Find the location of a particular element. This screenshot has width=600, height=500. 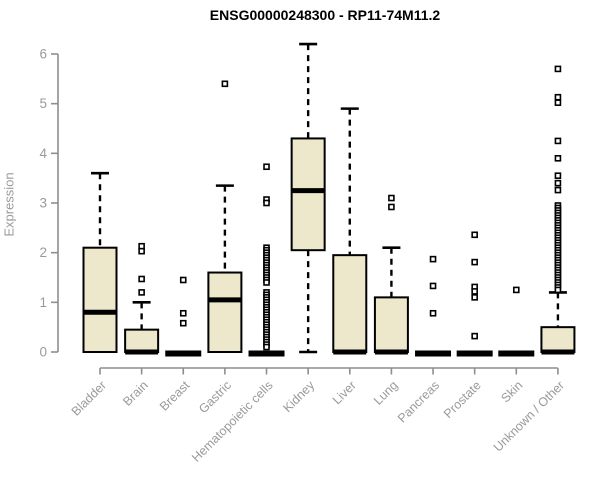

x-tick-label-bladder: Bladder is located at coordinates (89, 398).